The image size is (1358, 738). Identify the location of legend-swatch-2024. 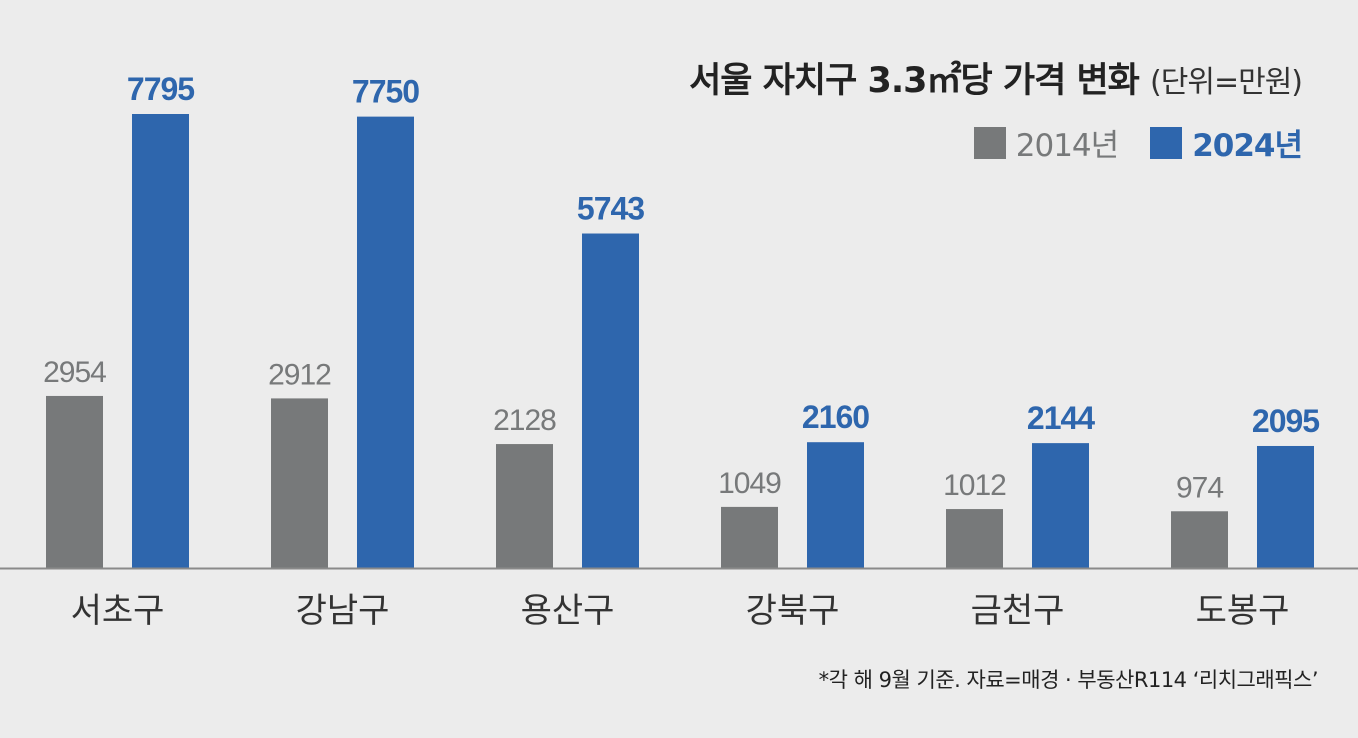
(1166, 142).